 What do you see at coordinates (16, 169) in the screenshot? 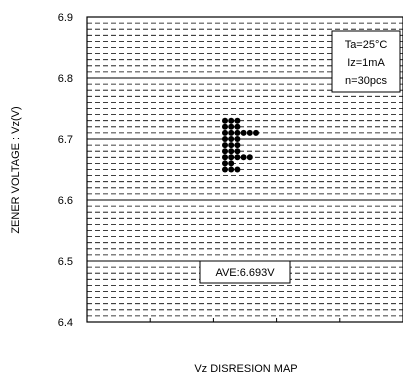
I see `y-axis-title: ZENER VOLTAGE : Vz(V)` at bounding box center [16, 169].